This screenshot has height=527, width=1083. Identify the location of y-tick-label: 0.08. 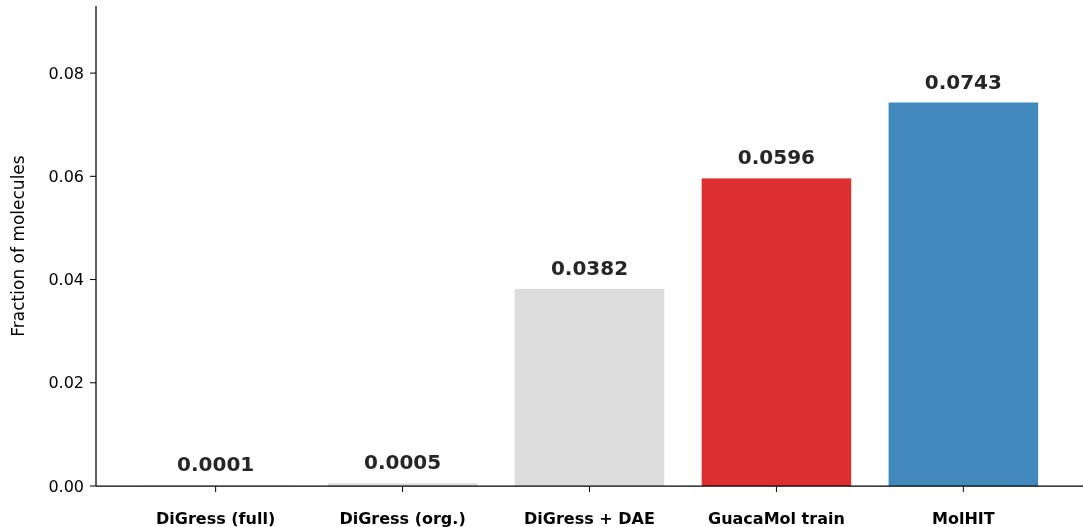
(66, 73).